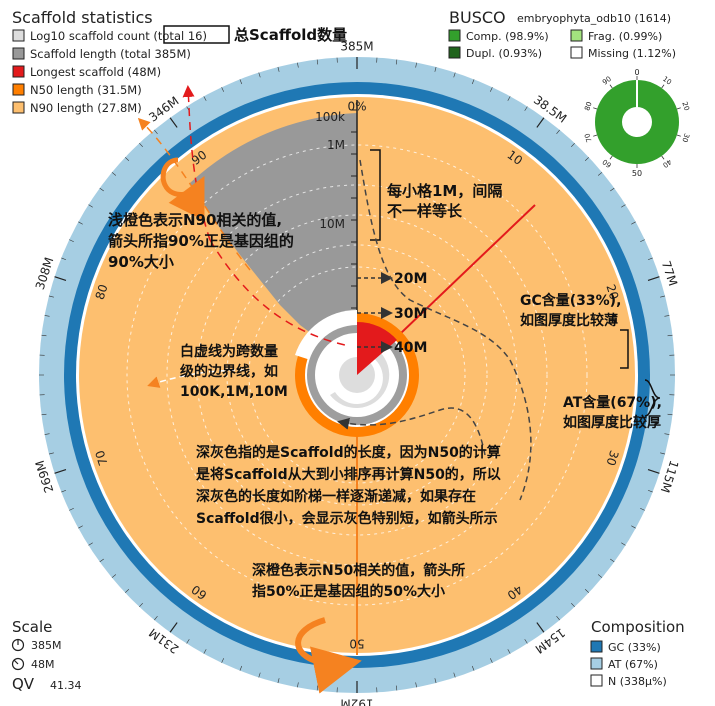 The height and width of the screenshot is (706, 715). Describe the element at coordinates (348, 452) in the screenshot. I see `anno-gray-1: 深灰色指的是Scaffold的长度，因为N50的计算` at that location.